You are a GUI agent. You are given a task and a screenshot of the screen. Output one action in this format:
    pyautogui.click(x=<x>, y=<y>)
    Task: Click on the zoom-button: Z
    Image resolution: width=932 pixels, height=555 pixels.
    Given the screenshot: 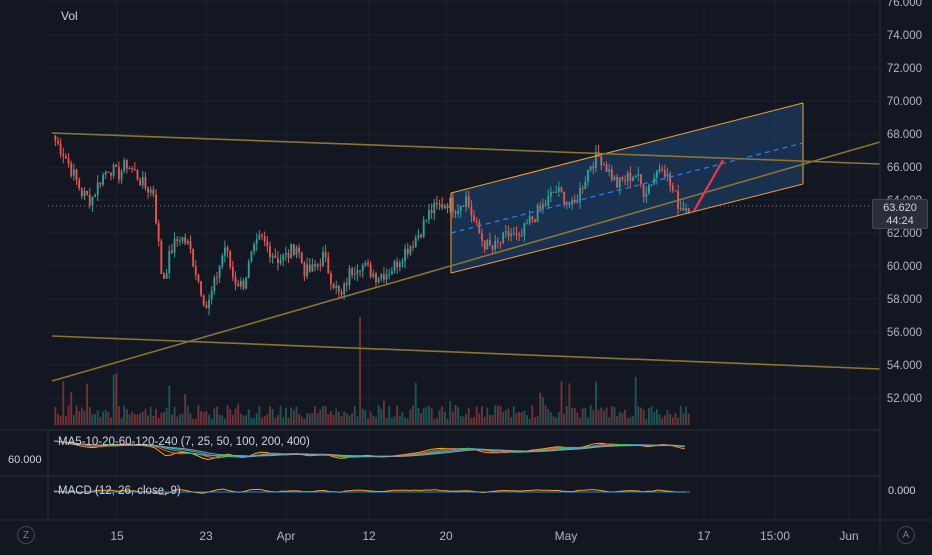 What is the action you would take?
    pyautogui.click(x=26, y=535)
    